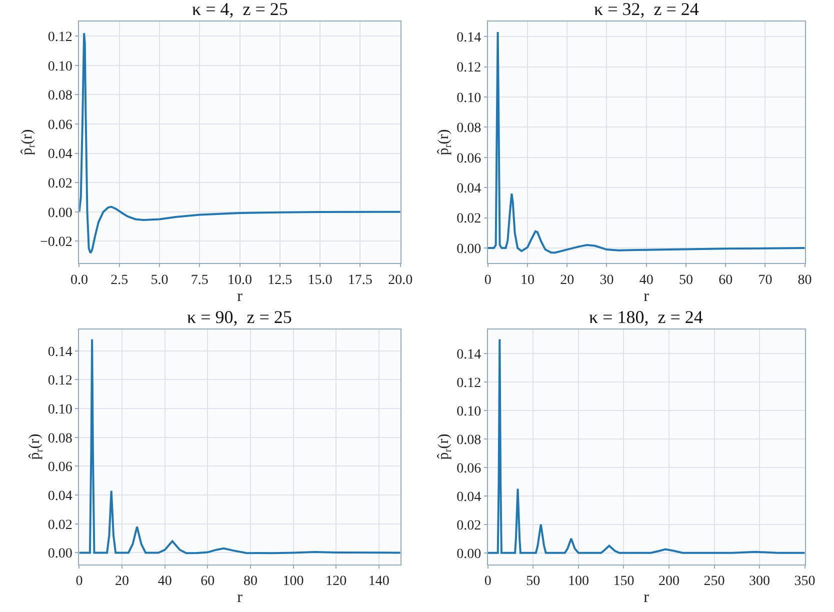 This screenshot has height=612, width=834. What do you see at coordinates (527, 280) in the screenshot?
I see `x-tick-label: 10` at bounding box center [527, 280].